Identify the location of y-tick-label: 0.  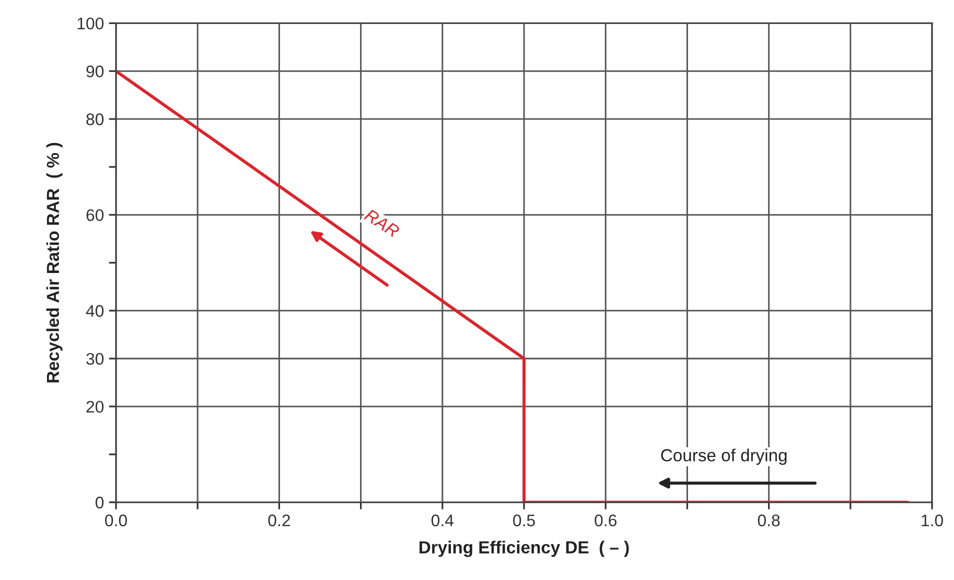
(100, 502).